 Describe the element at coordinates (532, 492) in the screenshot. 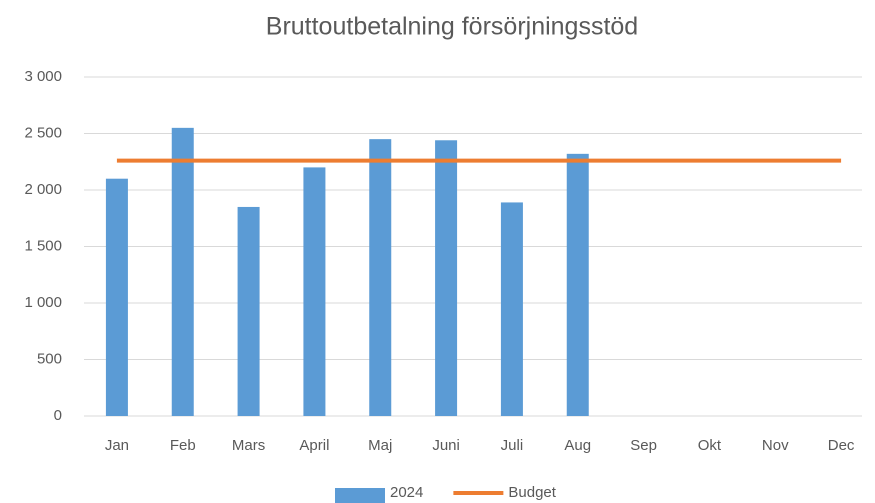

I see `legend-label: Budget` at that location.